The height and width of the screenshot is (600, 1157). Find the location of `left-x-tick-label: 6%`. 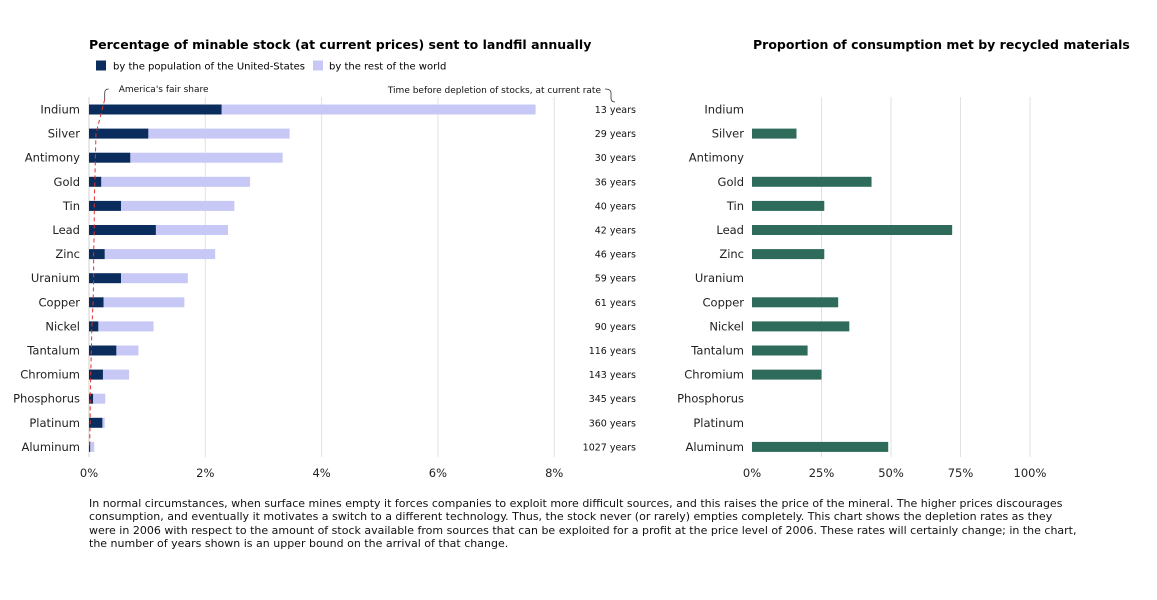

left-x-tick-label: 6% is located at coordinates (438, 473).